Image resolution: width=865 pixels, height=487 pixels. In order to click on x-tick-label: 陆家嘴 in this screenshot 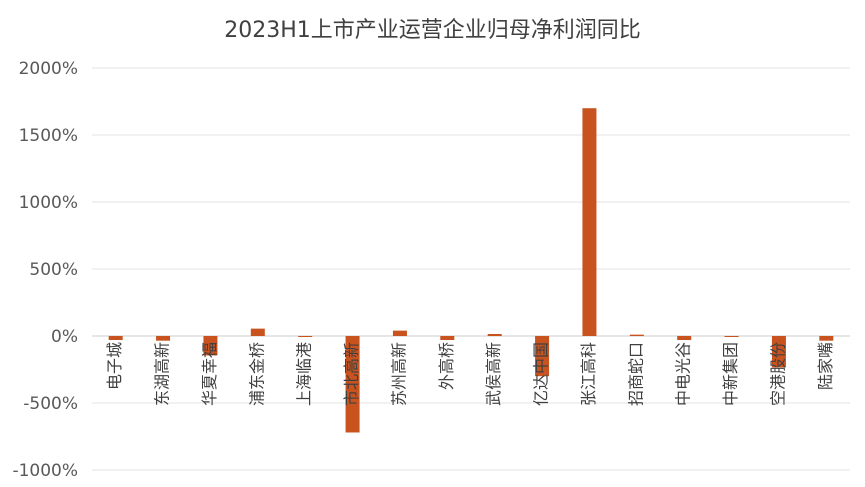, I will do `click(825, 366)`.